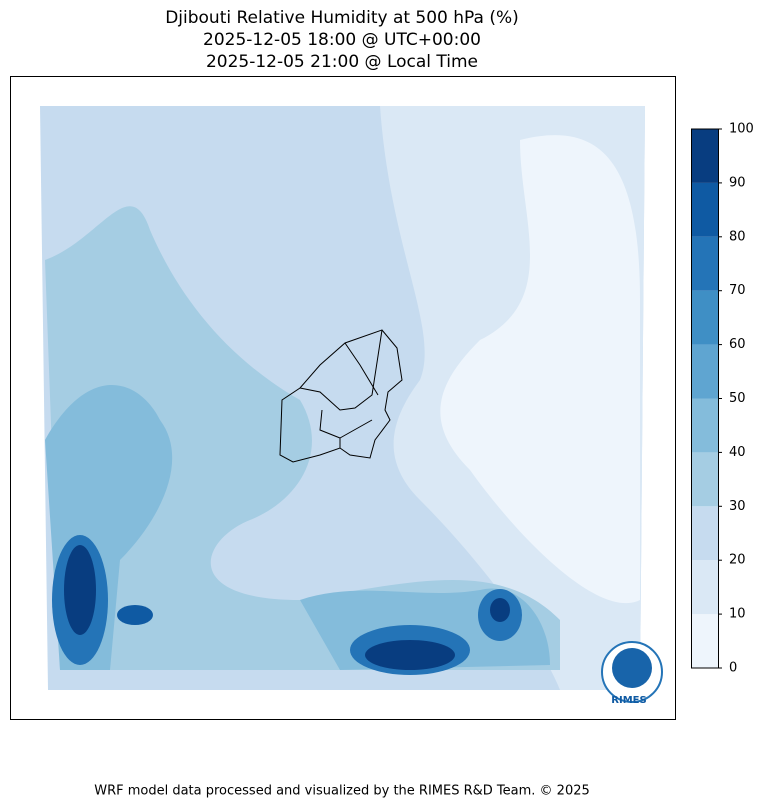 The height and width of the screenshot is (812, 764). What do you see at coordinates (135, 615) in the screenshot?
I see `field-wet` at bounding box center [135, 615].